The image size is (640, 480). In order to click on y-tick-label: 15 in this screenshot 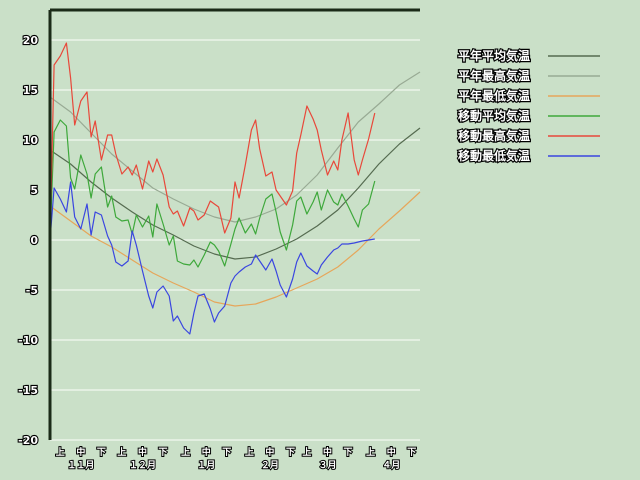, I will do `click(30, 90)`.